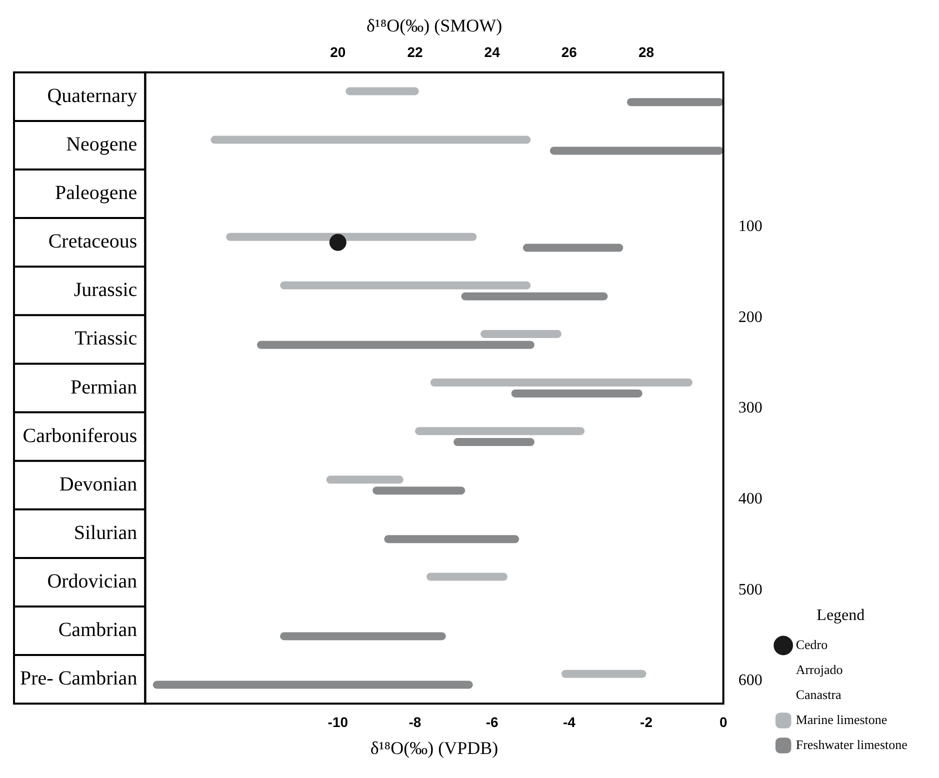  I want to click on x-tick-label: -2, so click(646, 722).